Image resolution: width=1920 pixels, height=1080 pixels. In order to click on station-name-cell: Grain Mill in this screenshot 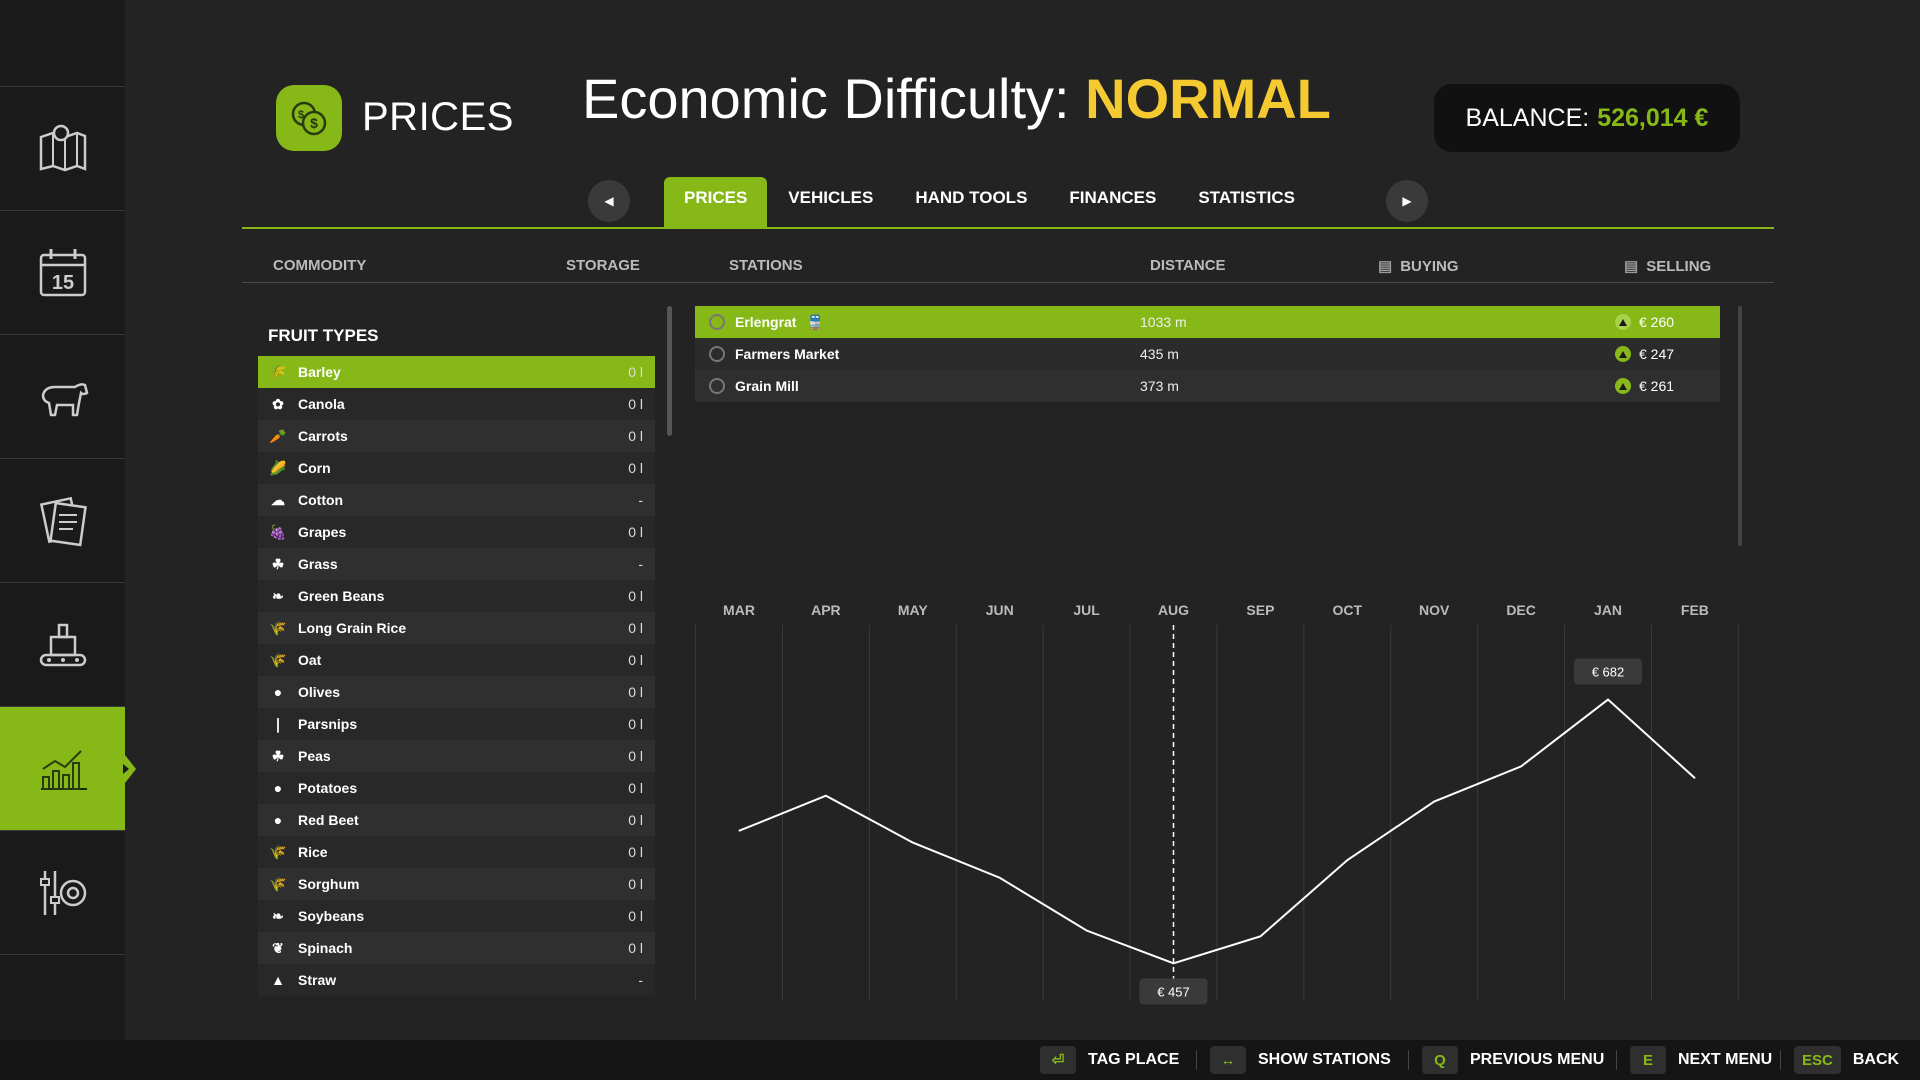, I will do `click(937, 386)`.